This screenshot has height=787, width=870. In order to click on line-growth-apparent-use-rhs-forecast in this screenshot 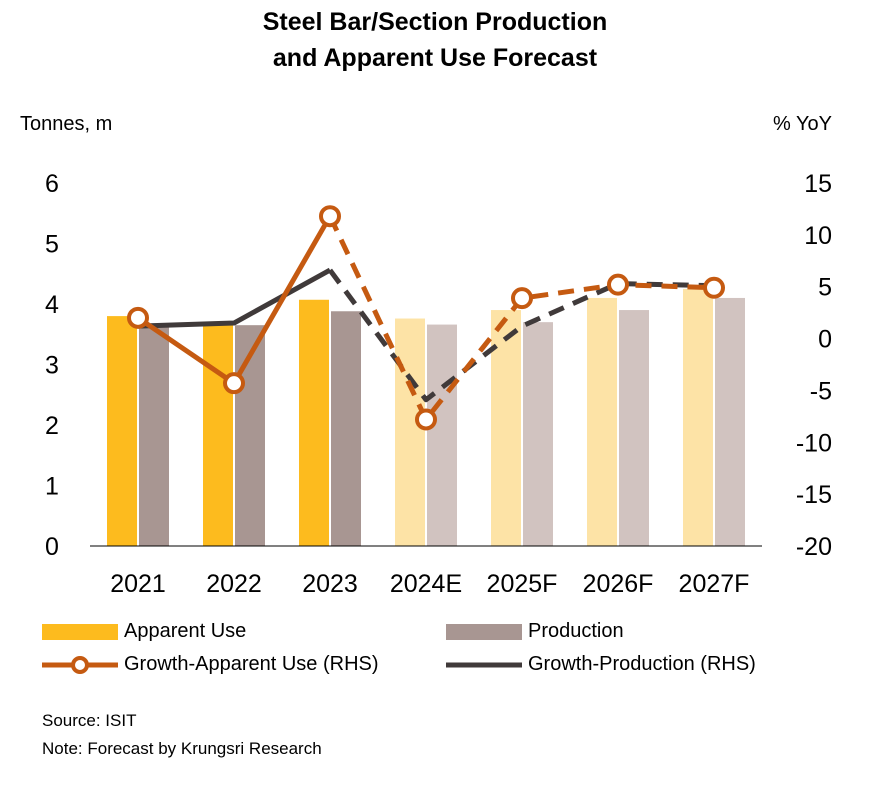, I will do `click(521, 318)`.